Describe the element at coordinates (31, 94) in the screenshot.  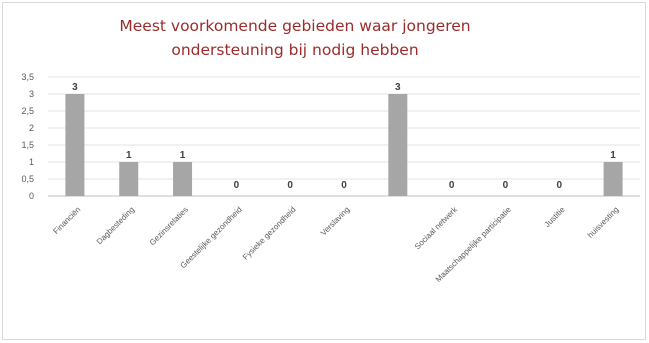
I see `y-tick-label: 3` at that location.